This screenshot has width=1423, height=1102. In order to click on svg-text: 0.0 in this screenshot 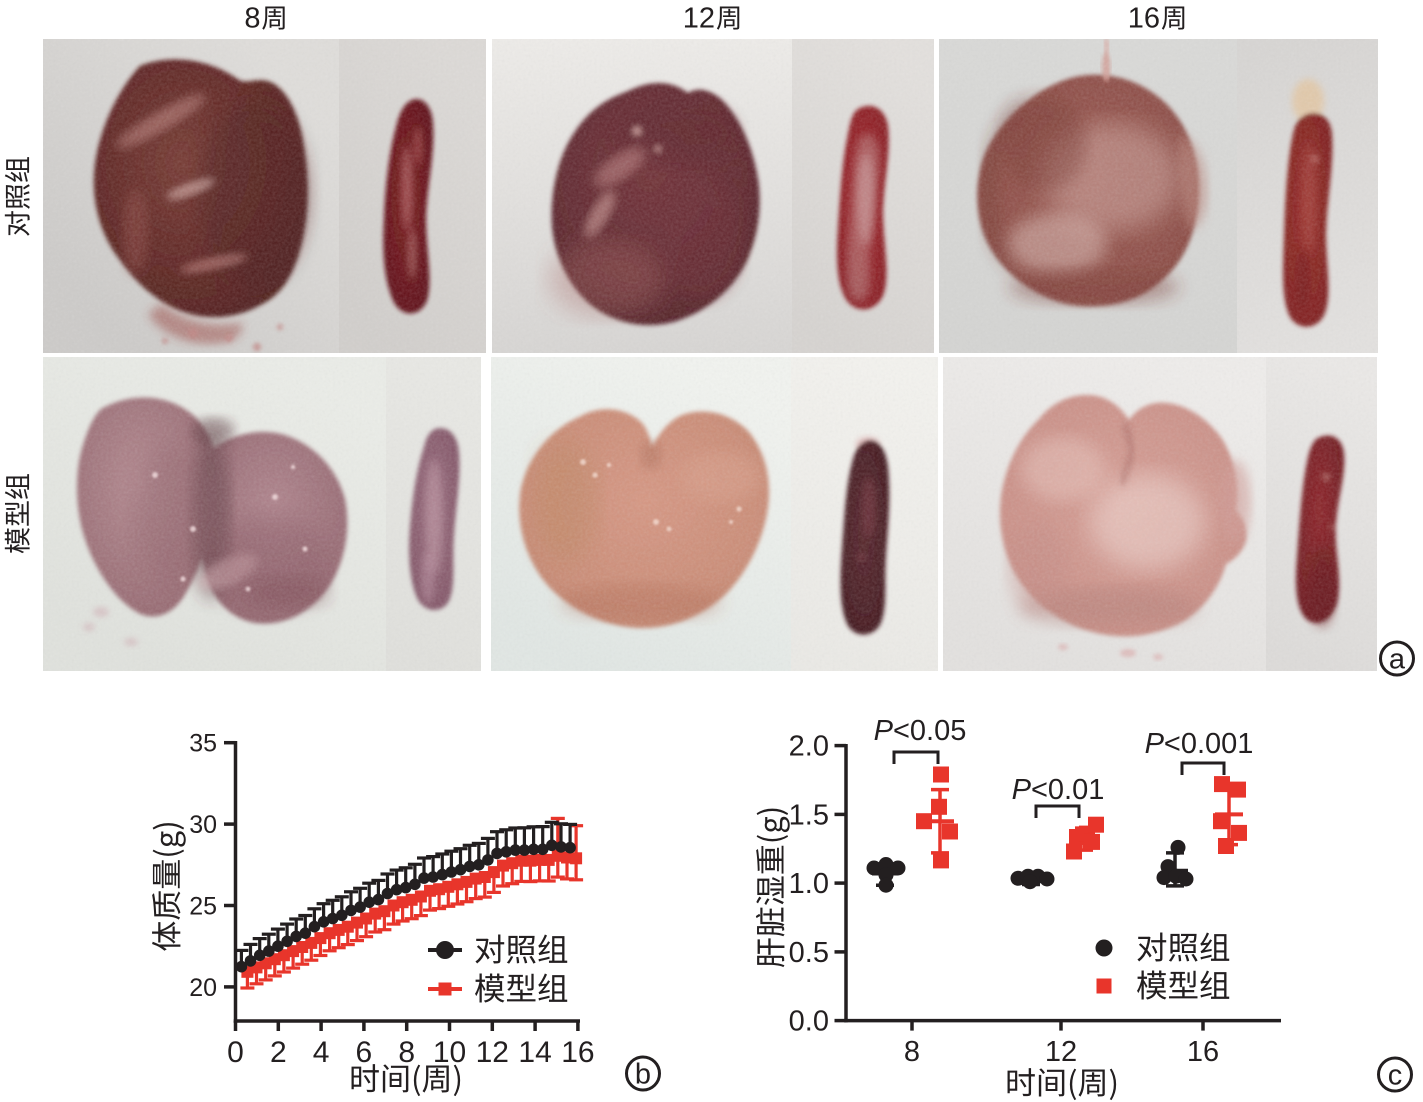, I will do `click(809, 1022)`.